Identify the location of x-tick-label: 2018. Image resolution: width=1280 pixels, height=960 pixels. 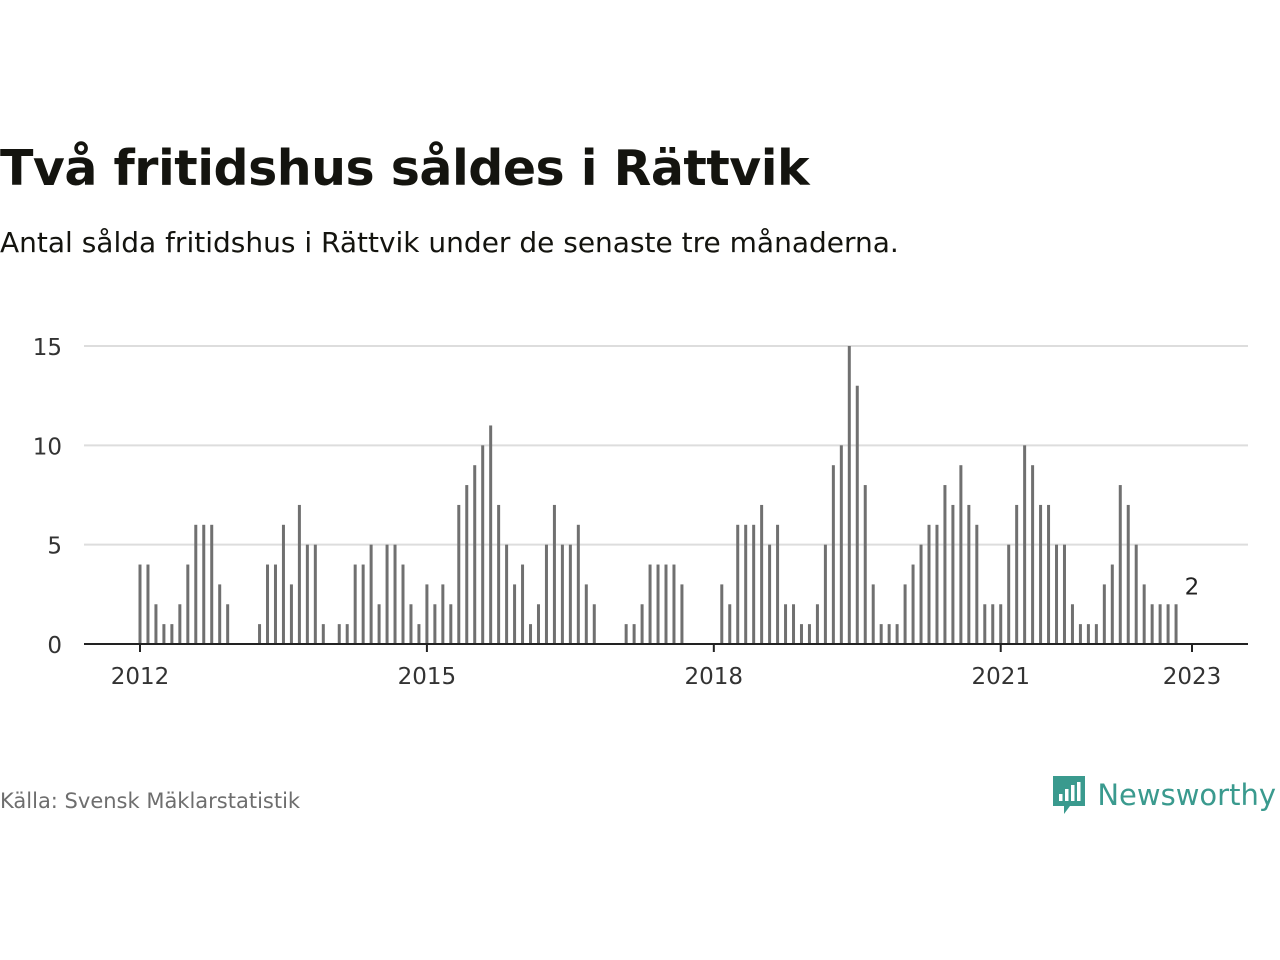
(714, 677).